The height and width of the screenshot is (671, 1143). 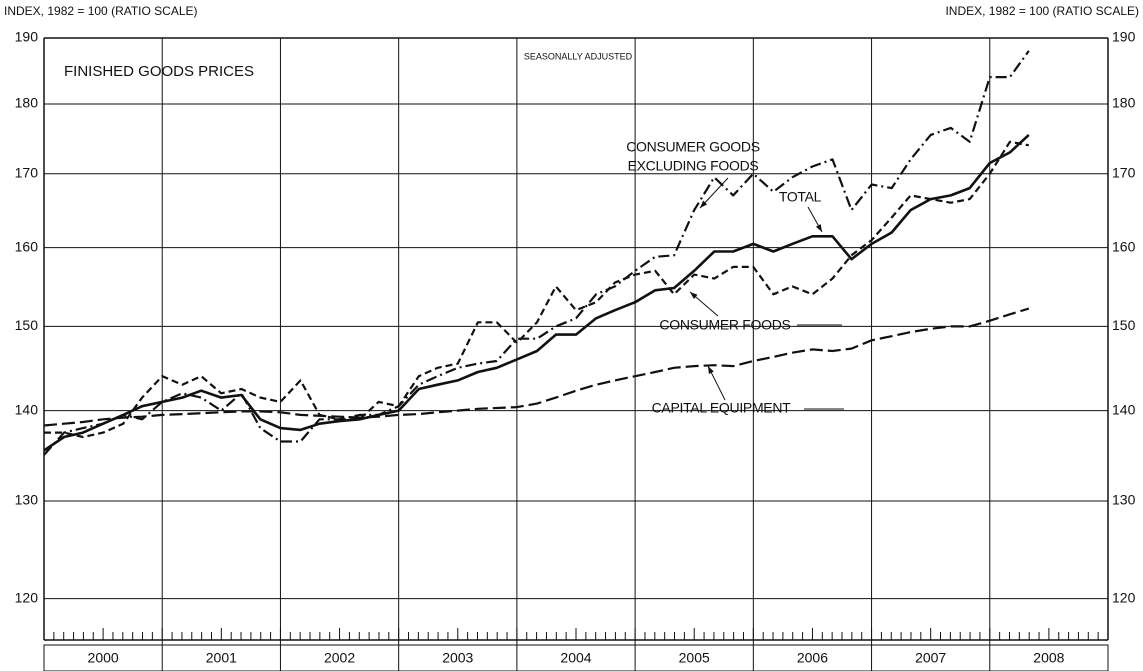 I want to click on y2-tick-label: 120, so click(x=1124, y=597).